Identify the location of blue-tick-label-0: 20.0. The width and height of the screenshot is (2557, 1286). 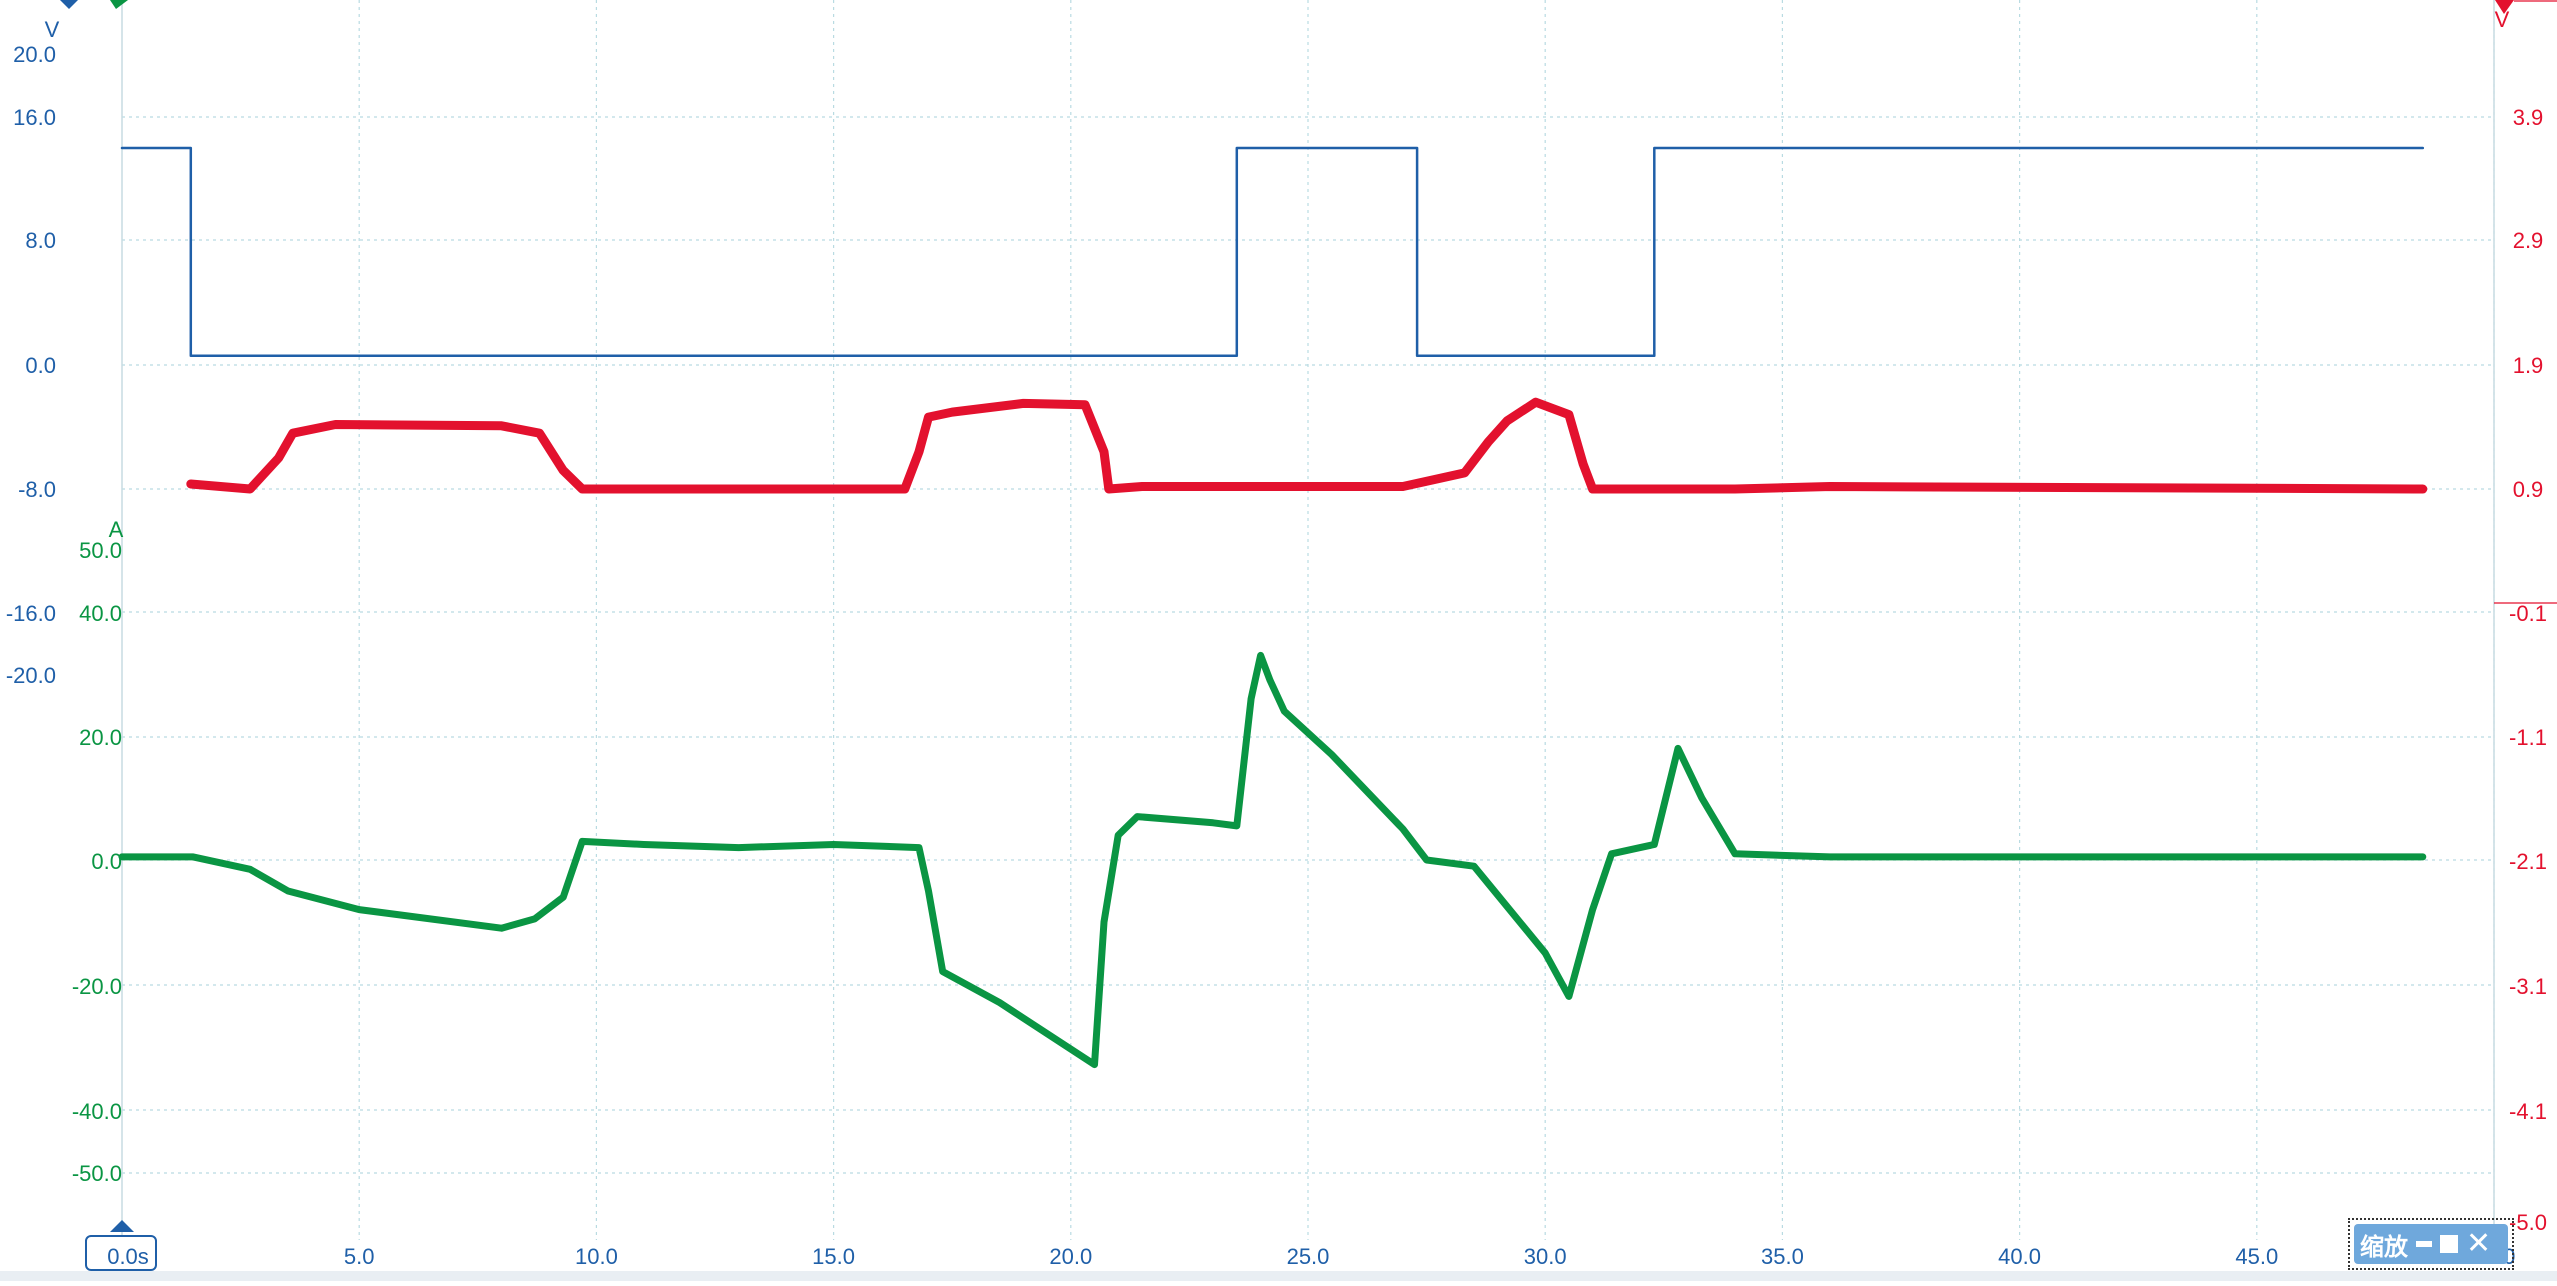
(34, 54).